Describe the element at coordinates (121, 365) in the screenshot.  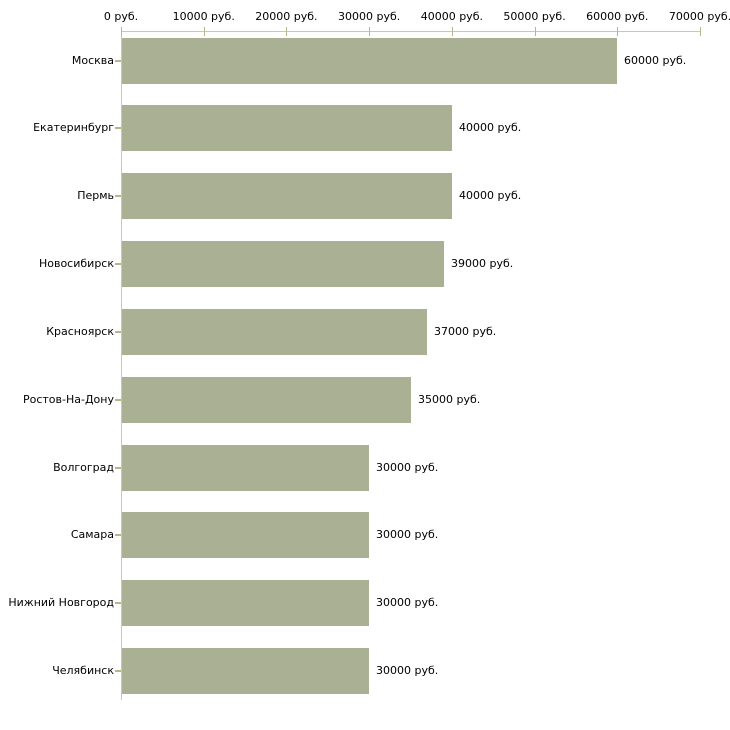
I see `y-axis-line` at that location.